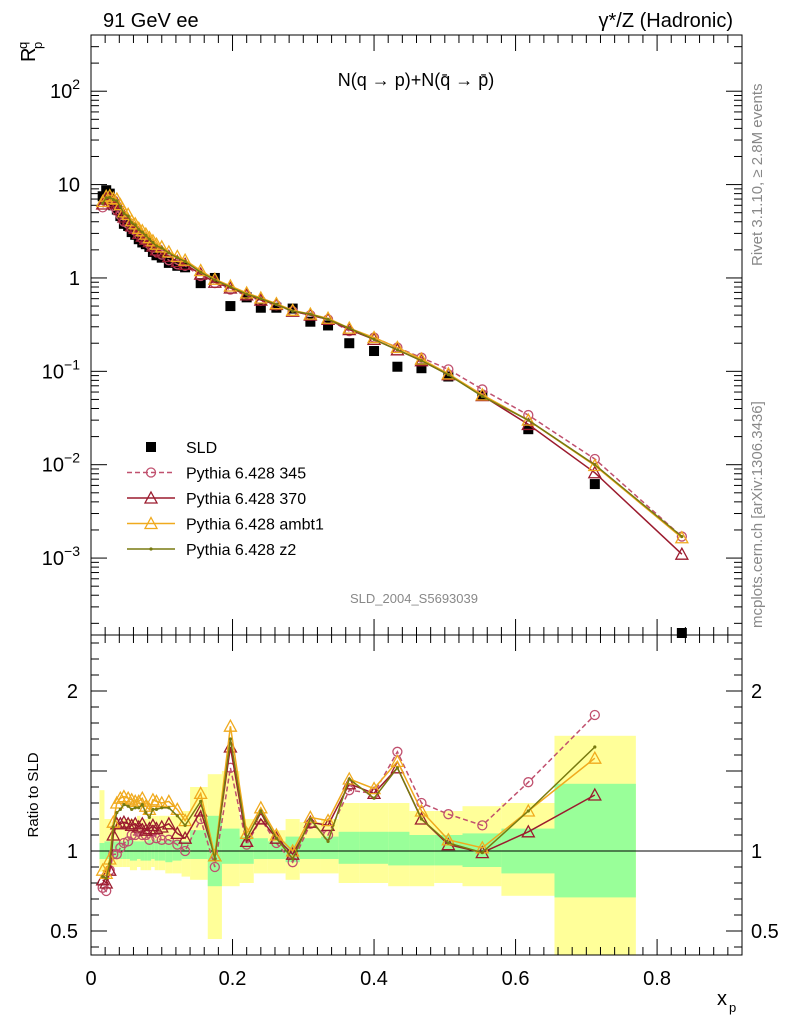 The height and width of the screenshot is (1024, 786). I want to click on main-ytick-label: 10, so click(69, 186).